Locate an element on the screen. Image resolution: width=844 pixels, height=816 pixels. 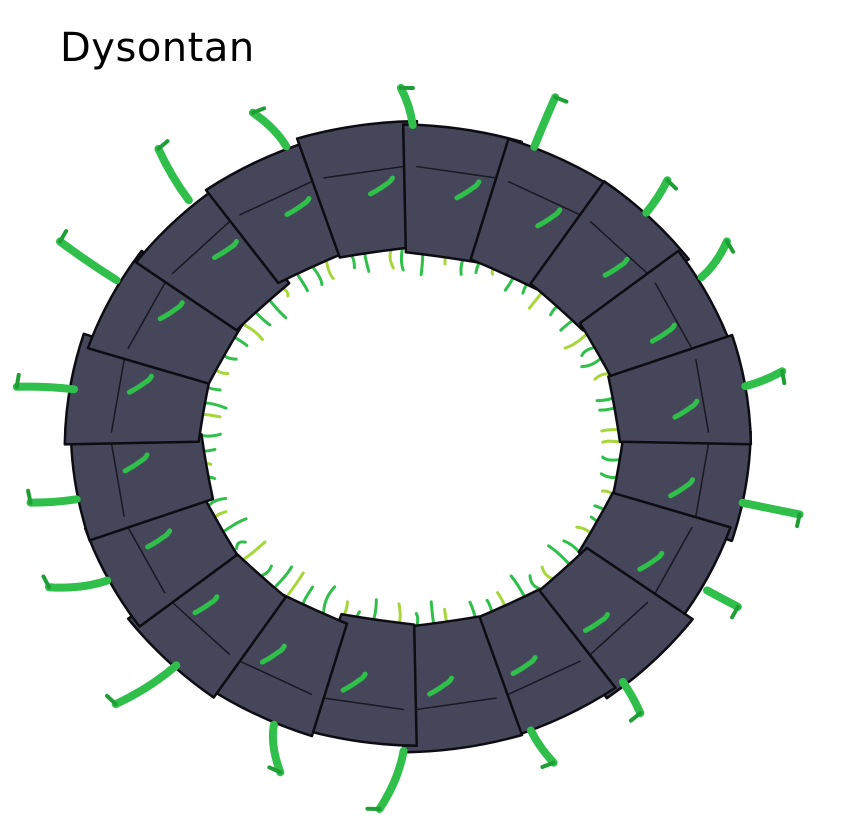
page-title: Dysontan is located at coordinates (157, 48).